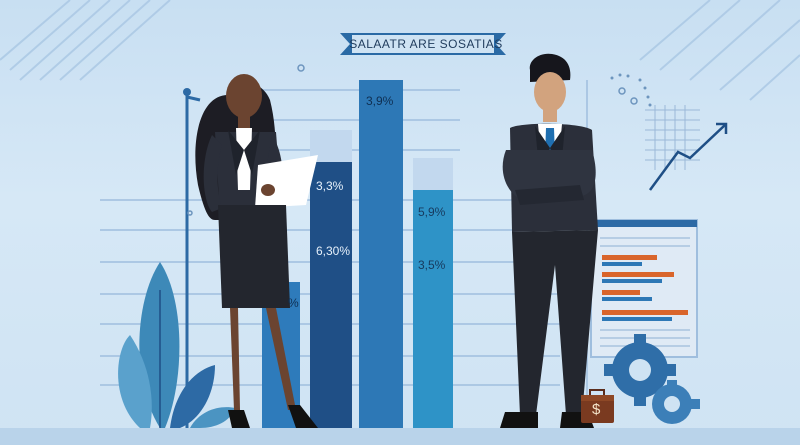  Describe the element at coordinates (85, 40) in the screenshot. I see `top-left-stripes` at that location.